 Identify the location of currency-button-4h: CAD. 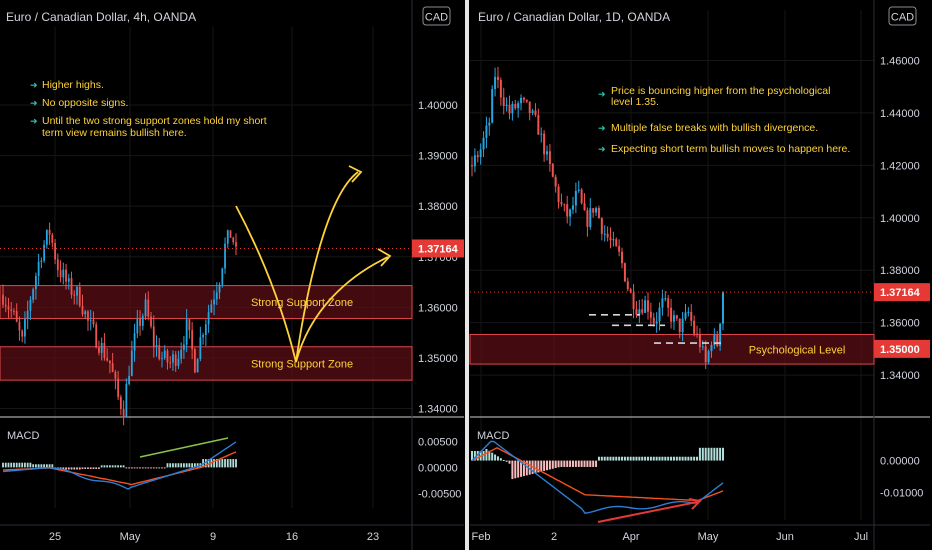
(436, 16).